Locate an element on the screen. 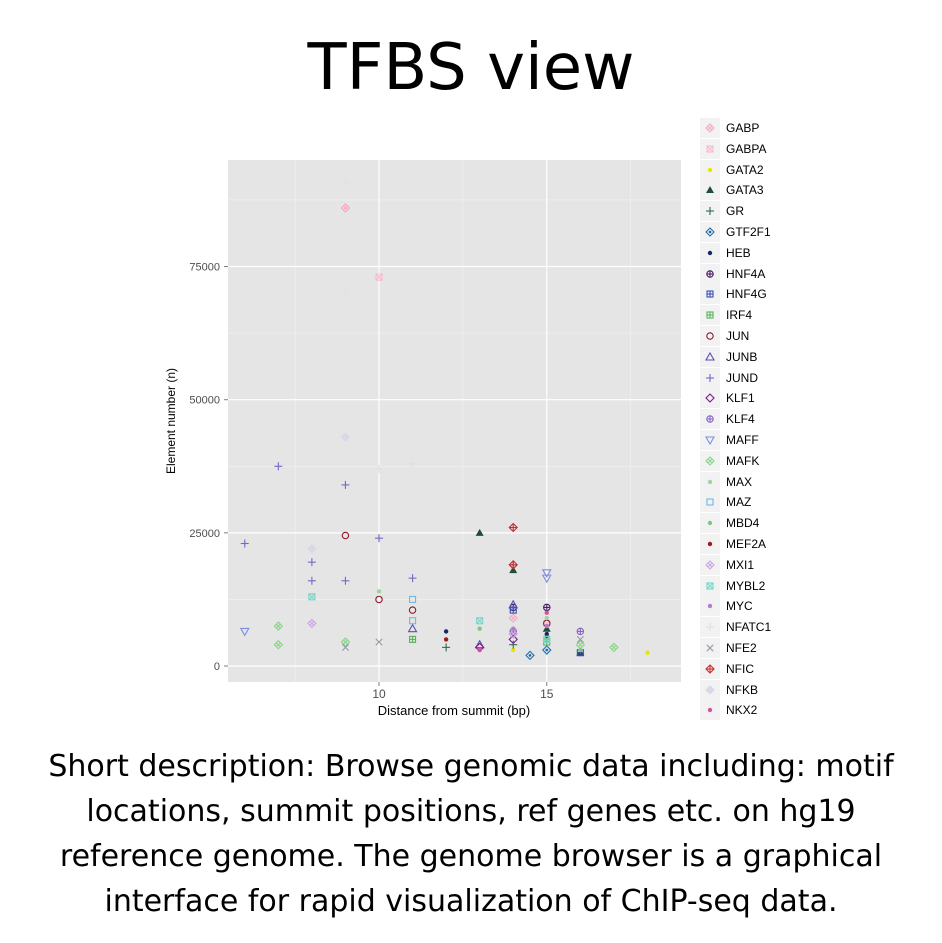 This screenshot has height=943, width=942. legend-label: JUNB is located at coordinates (742, 356).